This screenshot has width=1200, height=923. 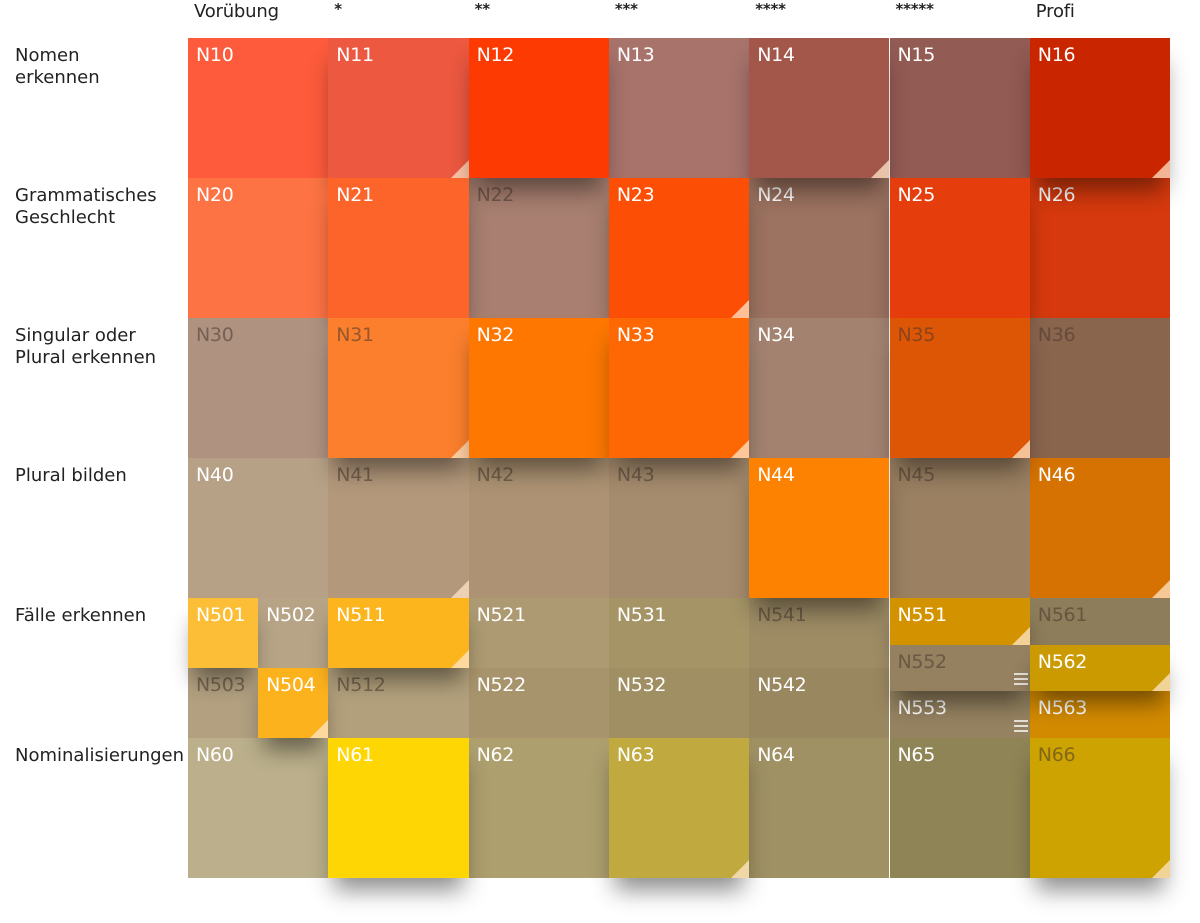 What do you see at coordinates (679, 388) in the screenshot?
I see `exercise-tile-n33: N33` at bounding box center [679, 388].